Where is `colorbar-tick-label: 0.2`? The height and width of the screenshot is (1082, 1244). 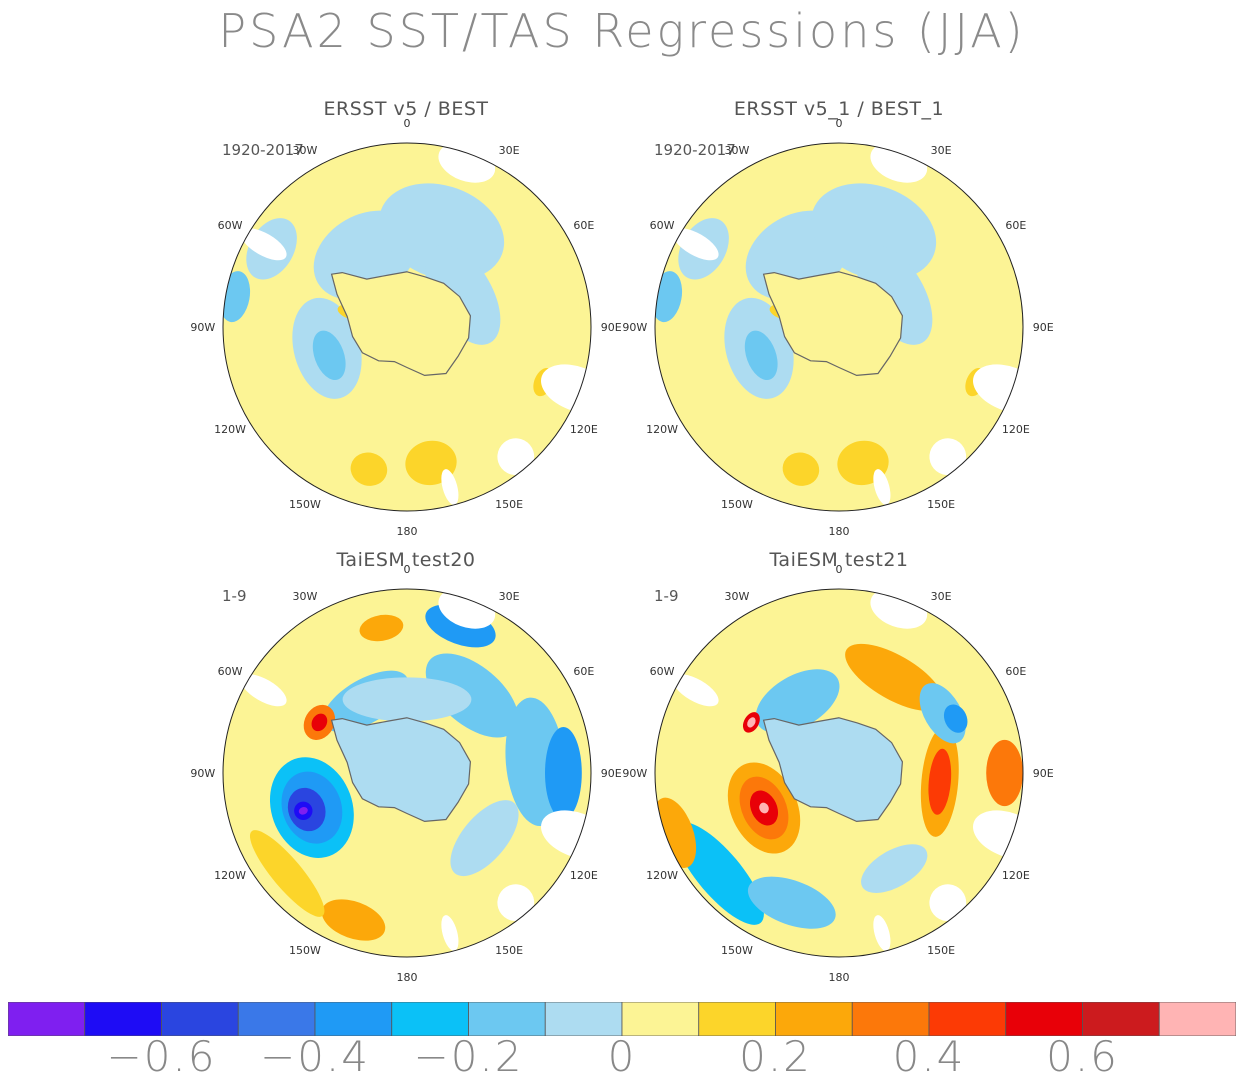
colorbar-tick-label: 0.2 is located at coordinates (775, 1056).